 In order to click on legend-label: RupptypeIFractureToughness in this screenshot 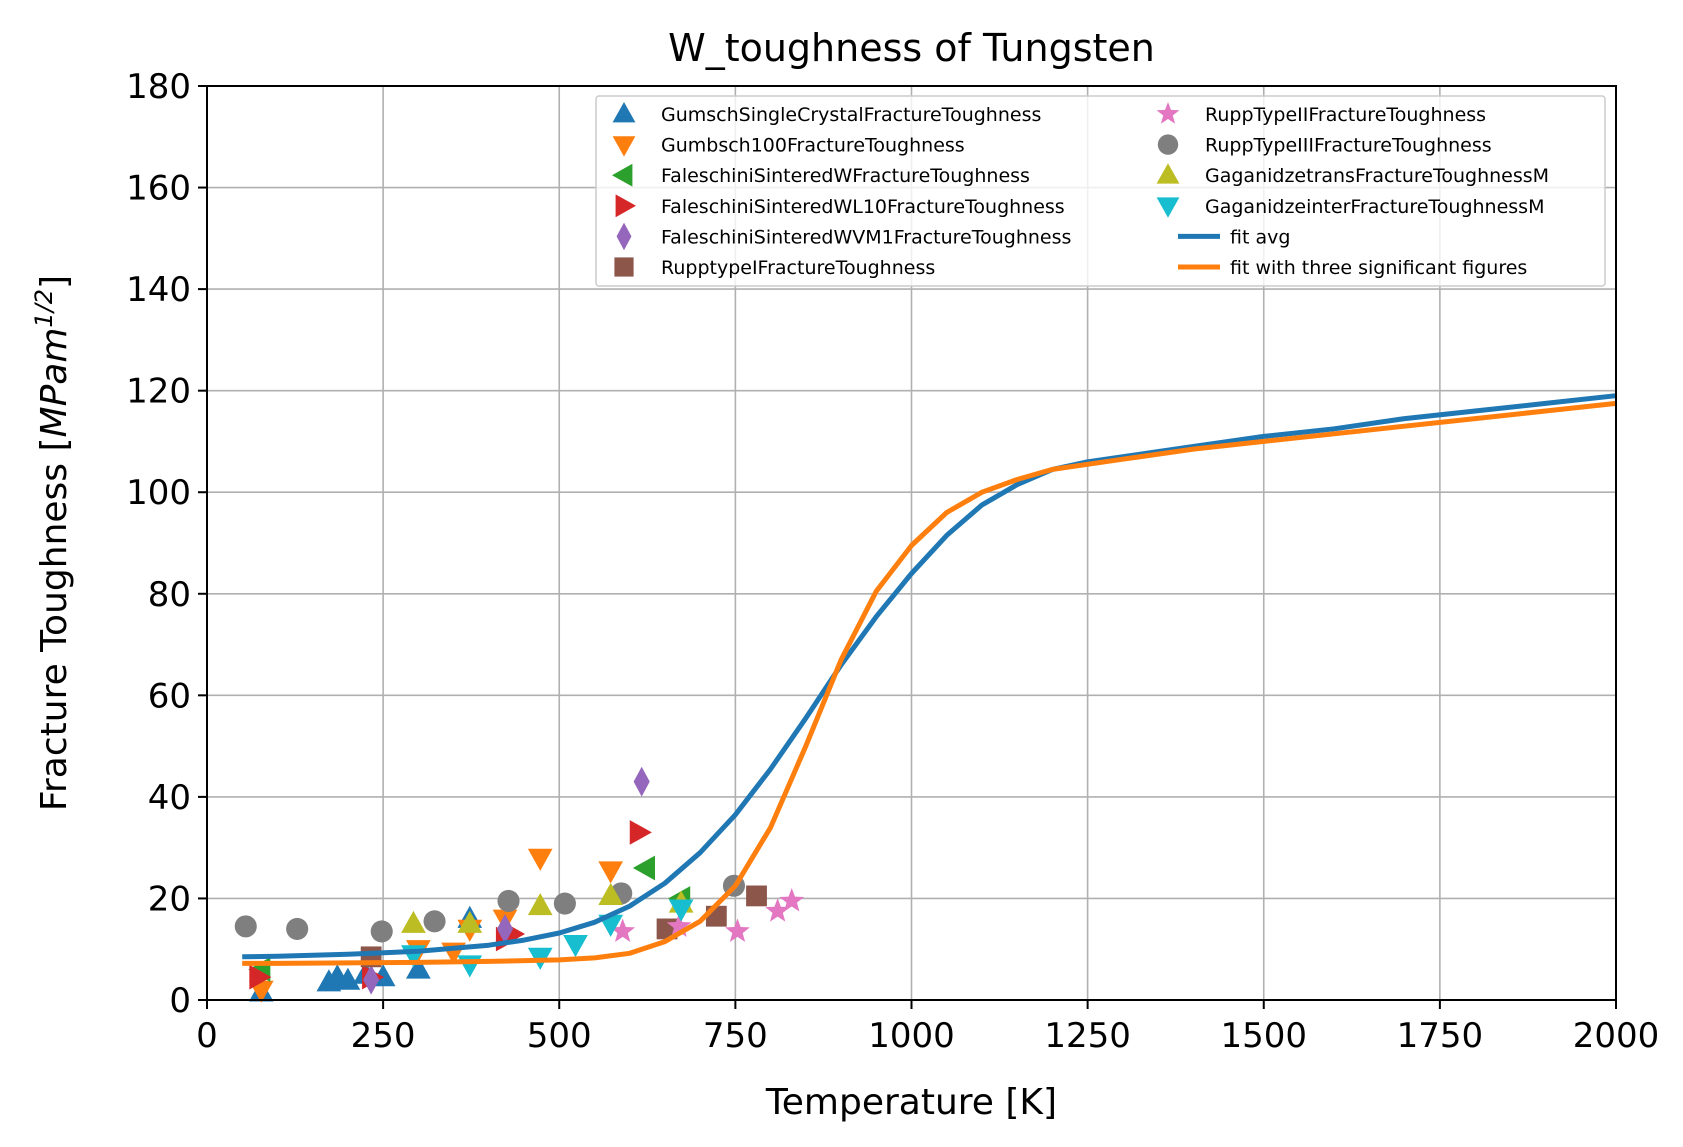, I will do `click(798, 268)`.